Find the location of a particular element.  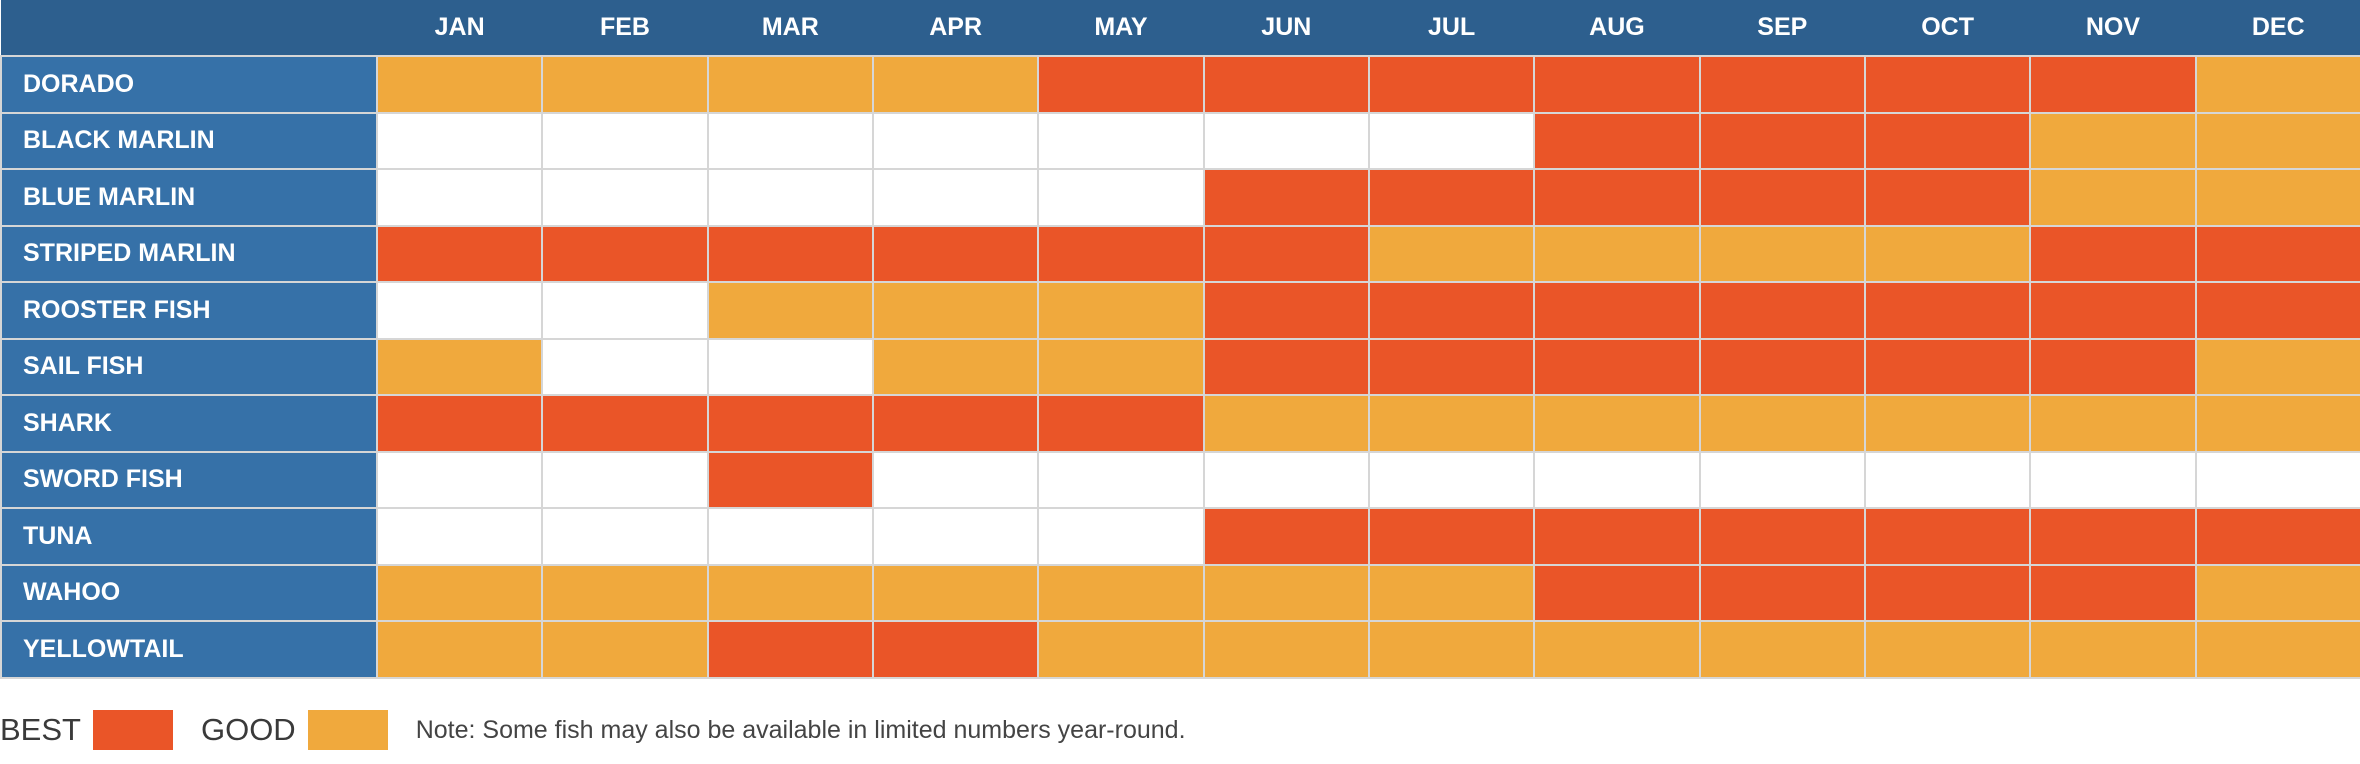

fish-row: BLUE MARLIN is located at coordinates (1180, 197).